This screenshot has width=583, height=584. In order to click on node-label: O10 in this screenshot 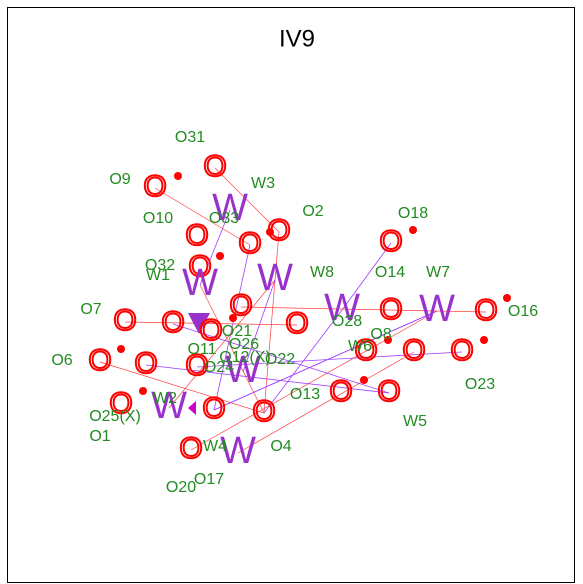, I will do `click(158, 218)`.